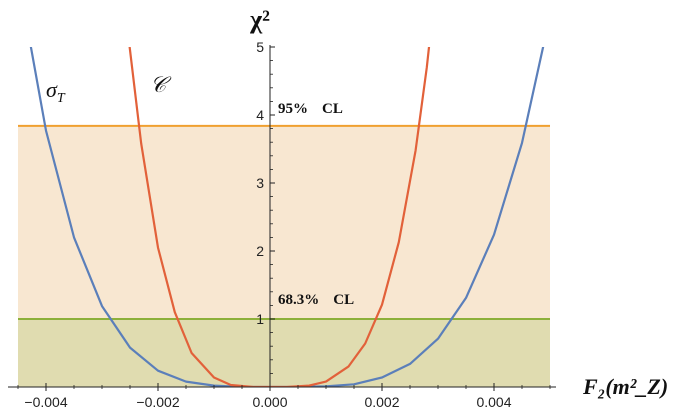 This screenshot has height=410, width=678. What do you see at coordinates (310, 109) in the screenshot?
I see `cl-label-0: 95% CL` at bounding box center [310, 109].